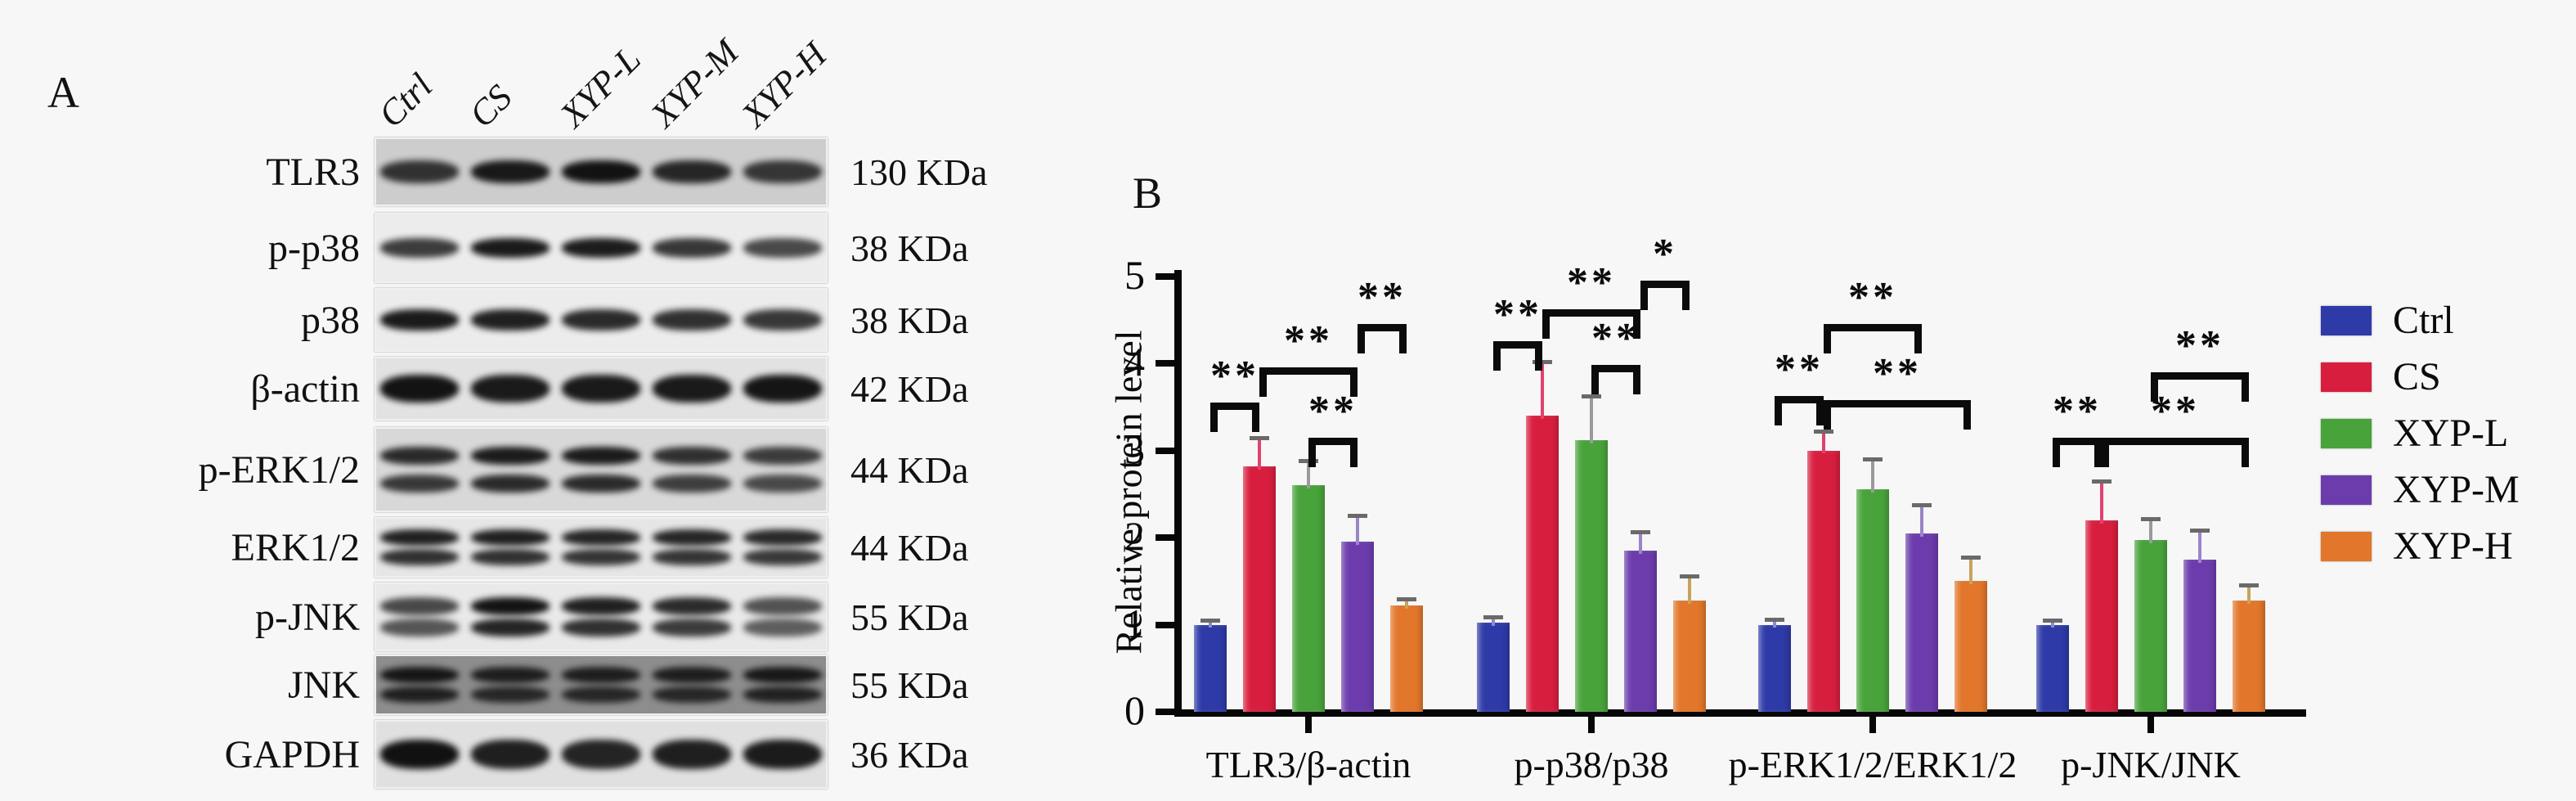 The image size is (2576, 801). I want to click on protein-label: β-actin, so click(305, 389).